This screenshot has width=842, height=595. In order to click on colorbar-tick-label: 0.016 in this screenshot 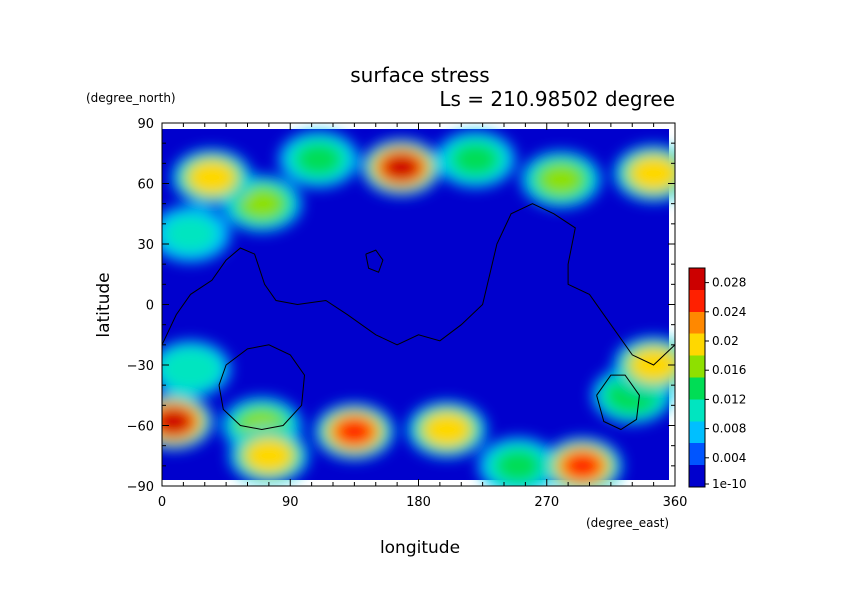, I will do `click(729, 370)`.